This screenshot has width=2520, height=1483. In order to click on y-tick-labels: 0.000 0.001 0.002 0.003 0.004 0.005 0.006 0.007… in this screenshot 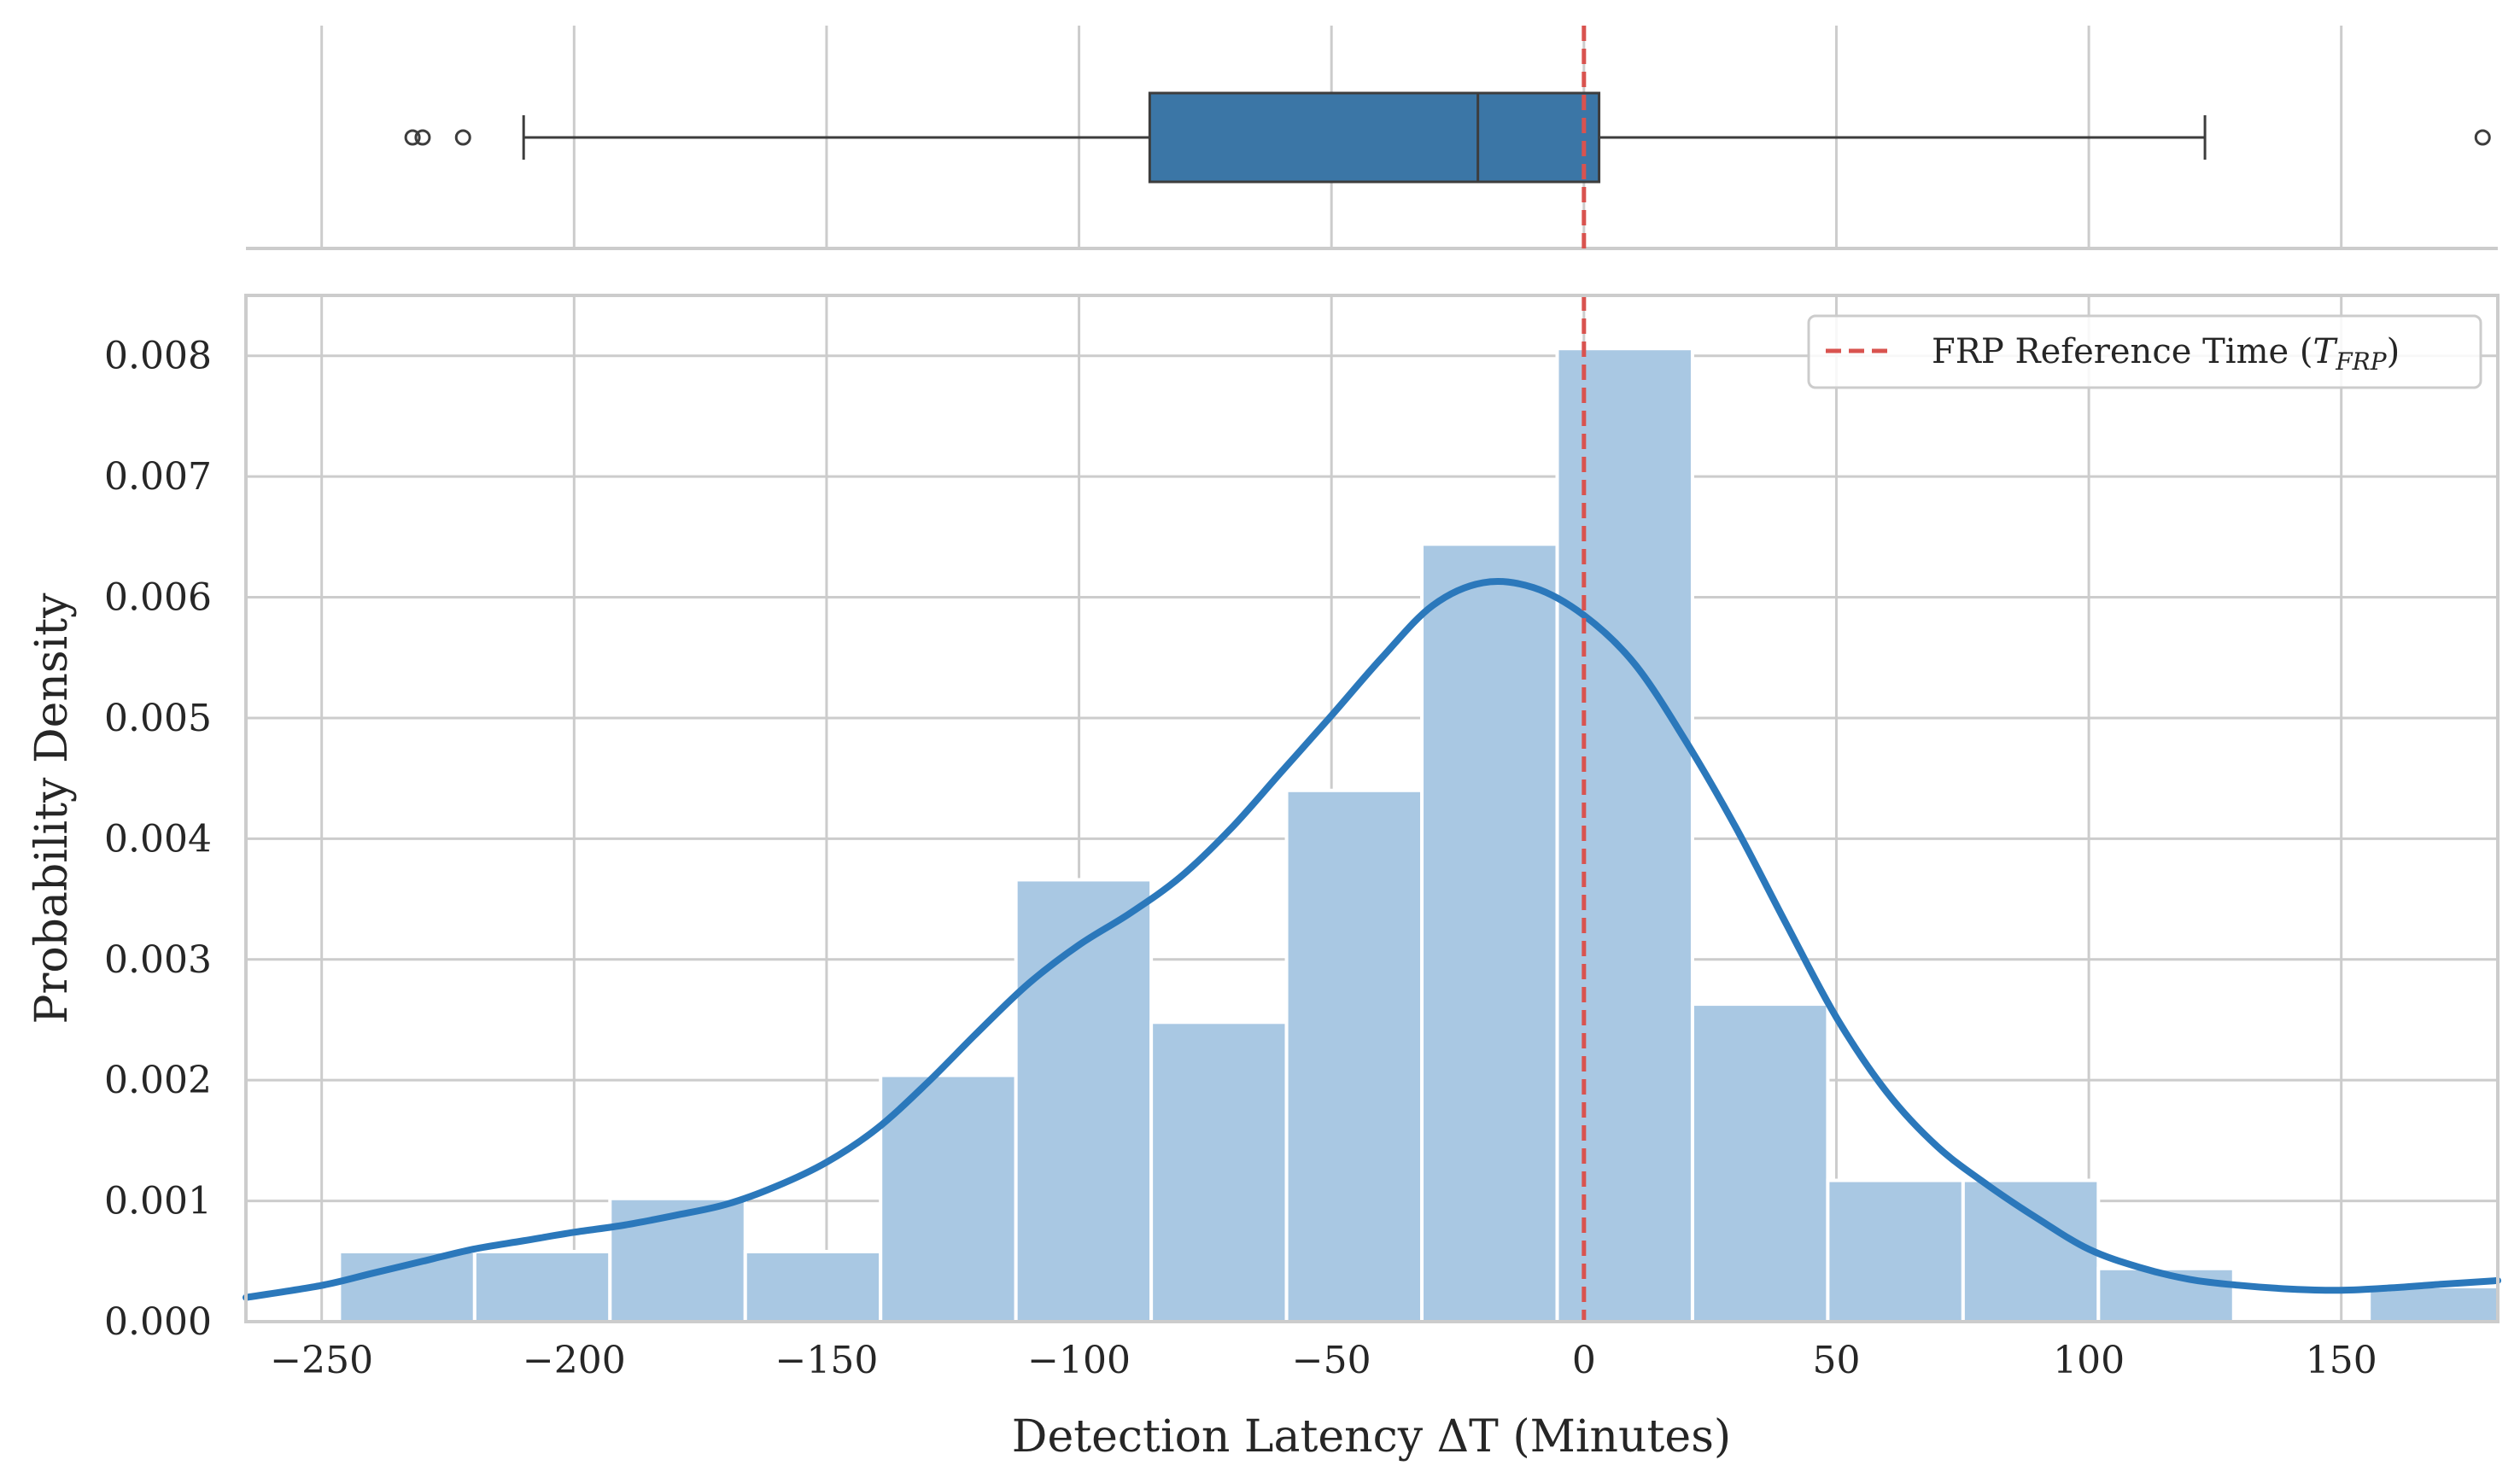, I will do `click(158, 839)`.